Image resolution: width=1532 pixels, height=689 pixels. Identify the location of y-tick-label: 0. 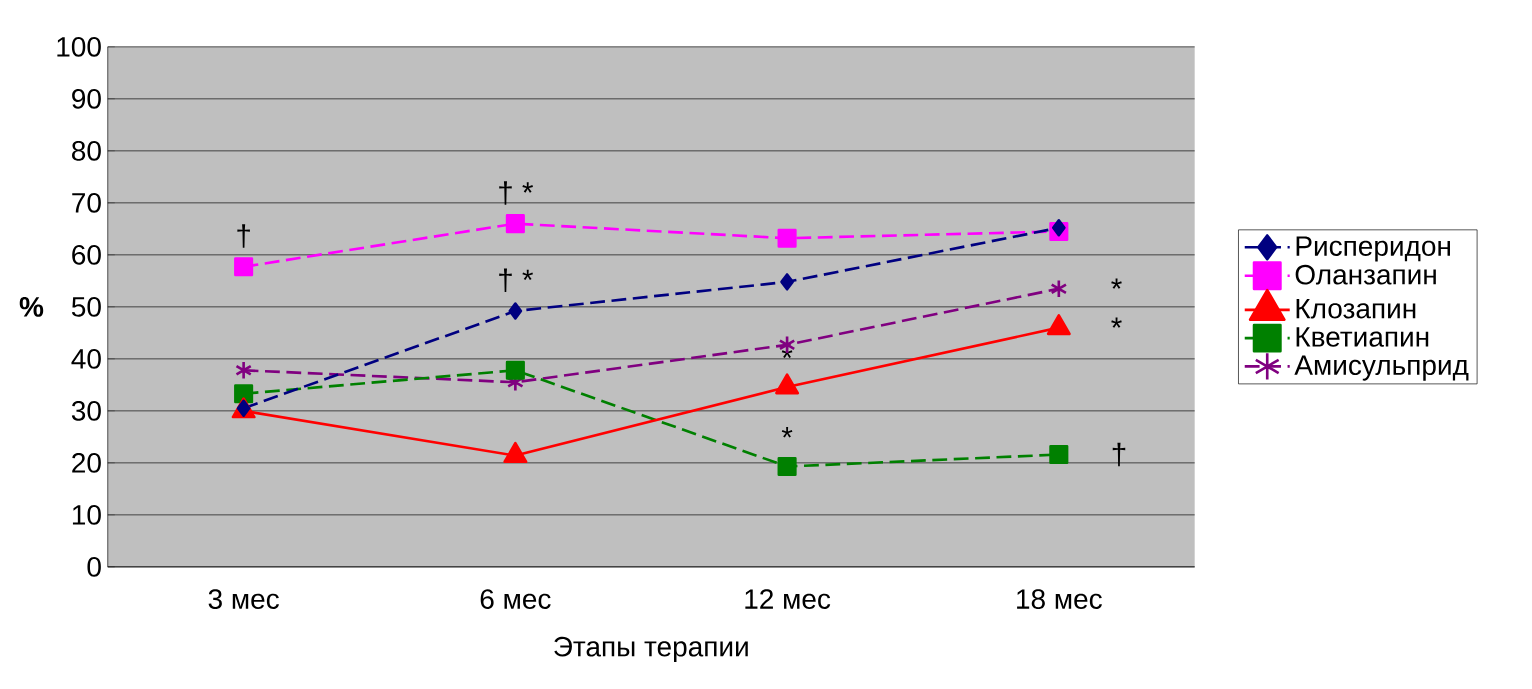
(94, 567).